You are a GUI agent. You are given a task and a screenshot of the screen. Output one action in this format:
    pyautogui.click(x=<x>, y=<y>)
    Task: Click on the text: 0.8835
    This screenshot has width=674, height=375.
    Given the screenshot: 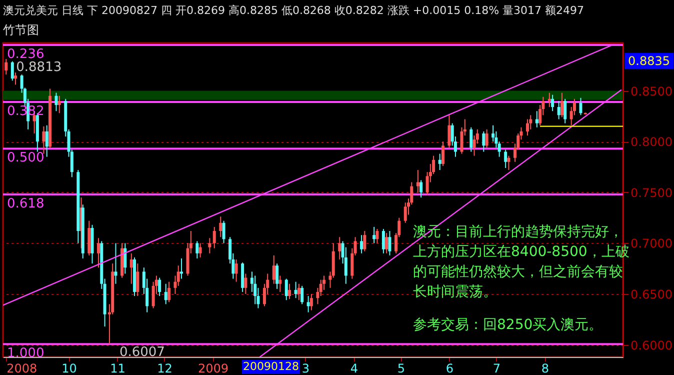 What is the action you would take?
    pyautogui.click(x=649, y=61)
    